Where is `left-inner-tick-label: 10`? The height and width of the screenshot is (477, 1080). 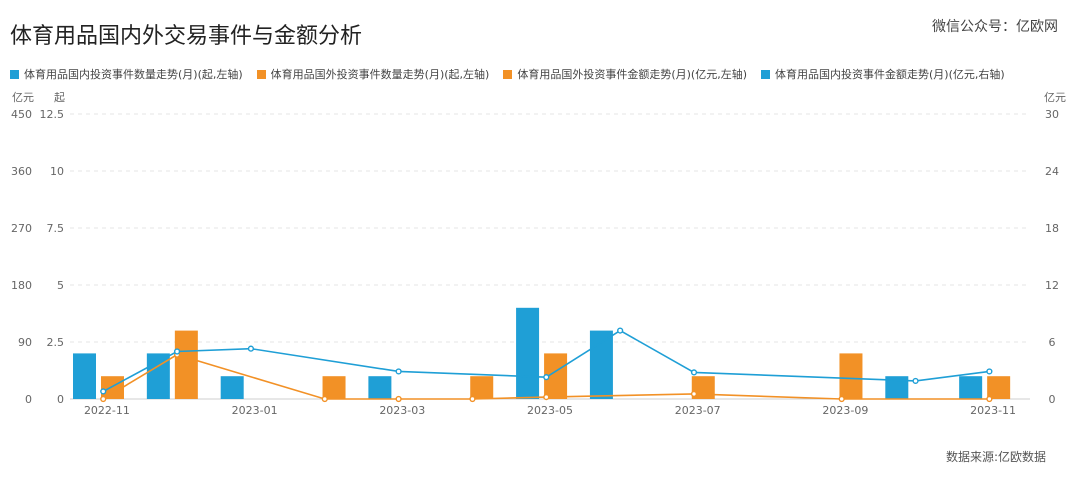 left-inner-tick-label: 10 is located at coordinates (57, 171).